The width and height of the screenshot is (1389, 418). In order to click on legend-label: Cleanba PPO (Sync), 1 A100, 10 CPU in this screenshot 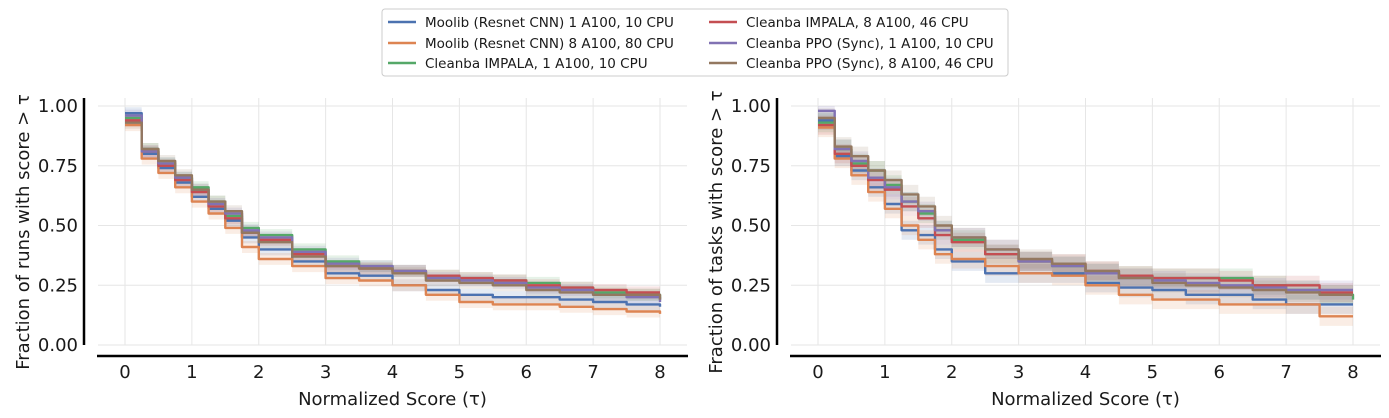, I will do `click(870, 44)`.